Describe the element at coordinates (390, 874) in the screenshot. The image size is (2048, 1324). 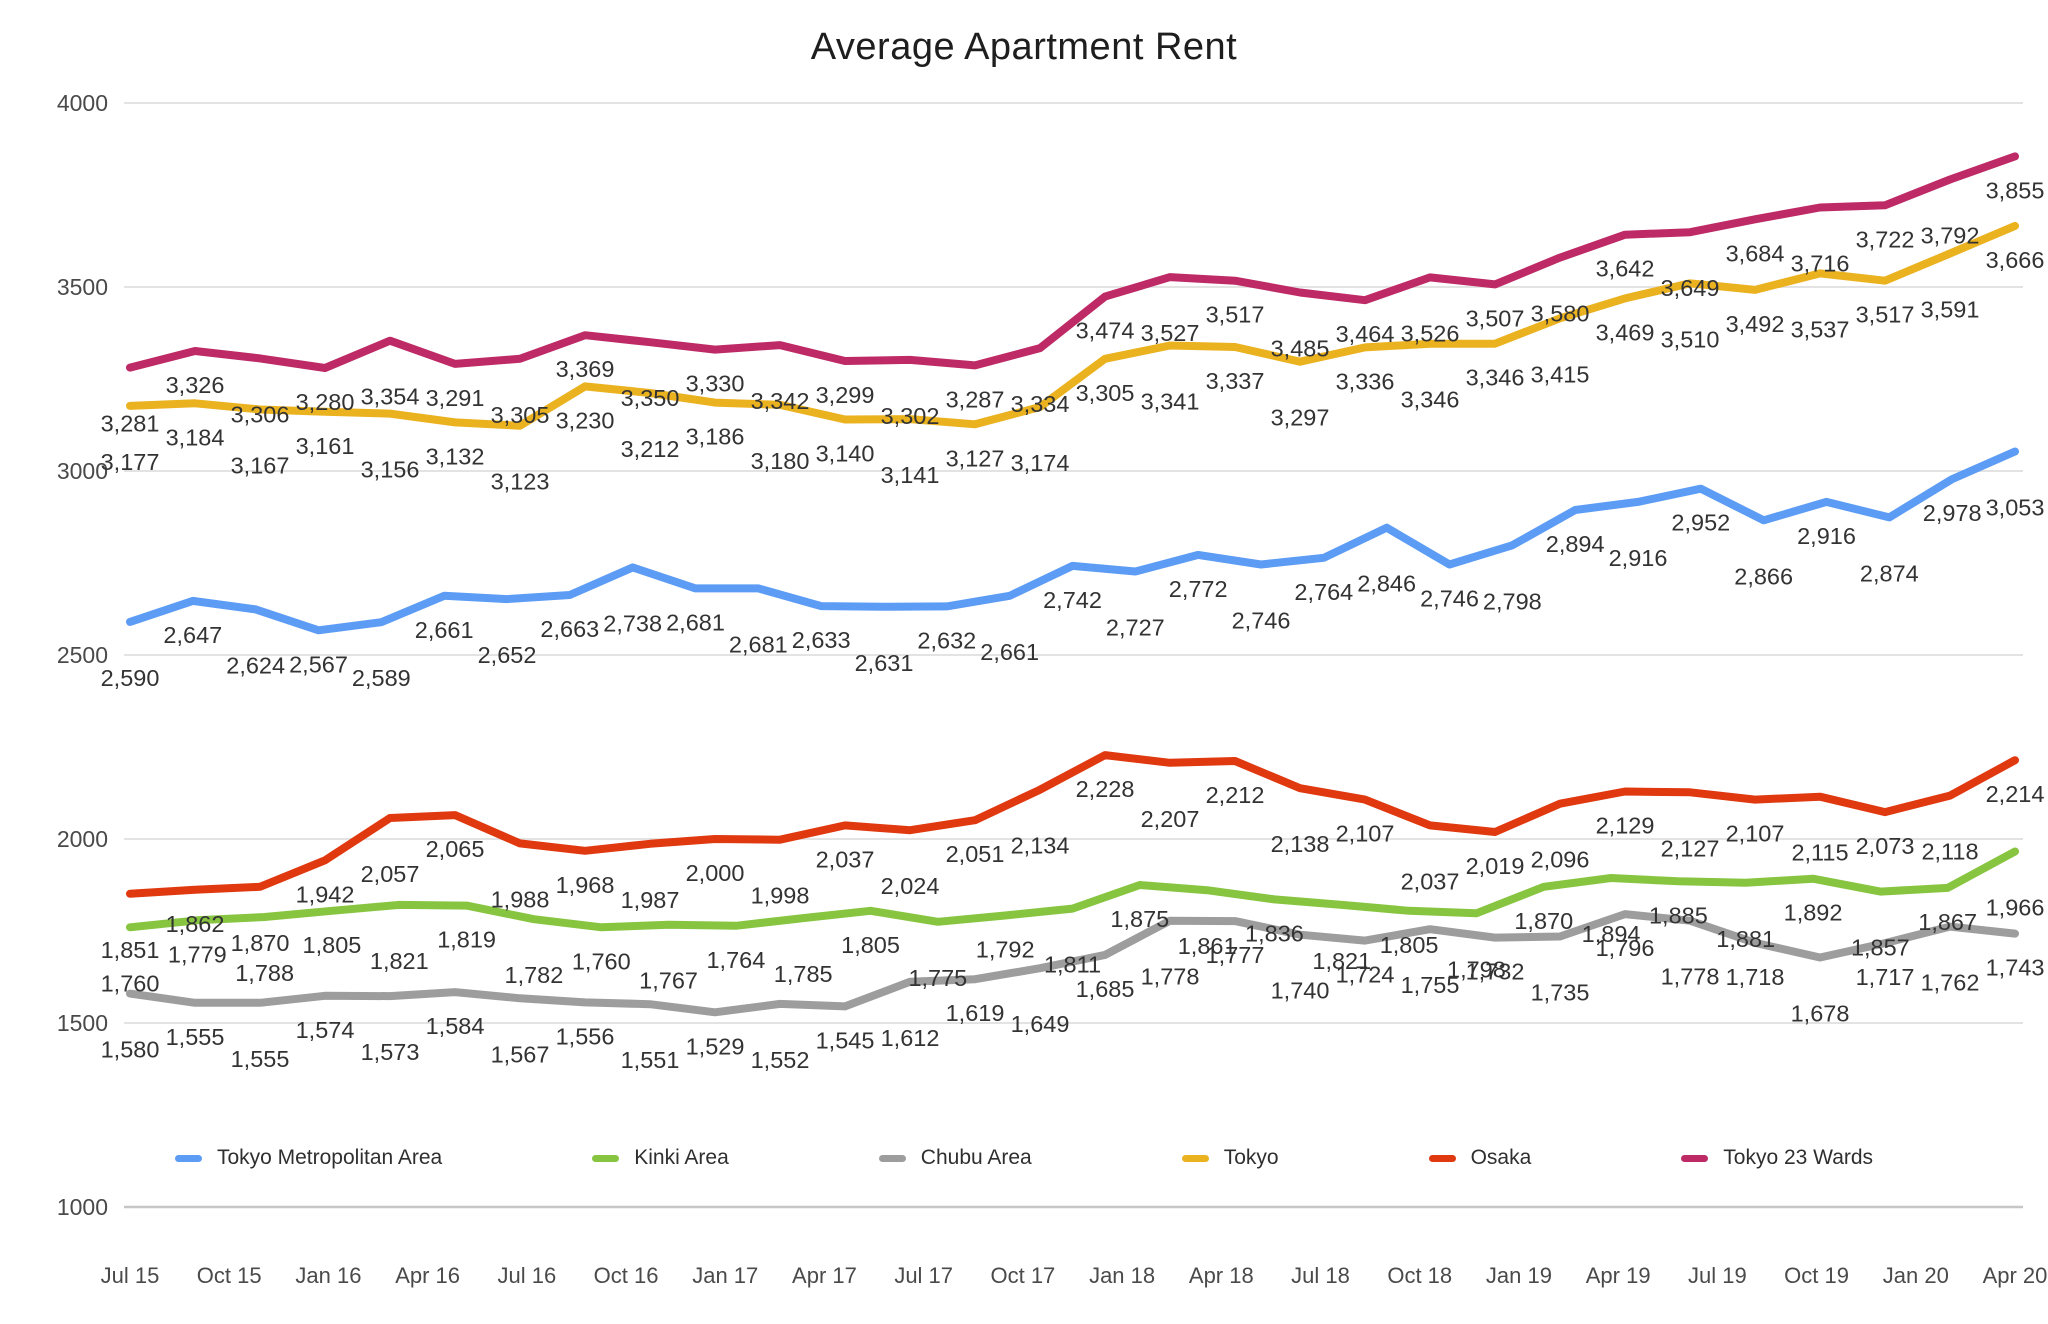
I see `data-label-osaka: 2,057` at that location.